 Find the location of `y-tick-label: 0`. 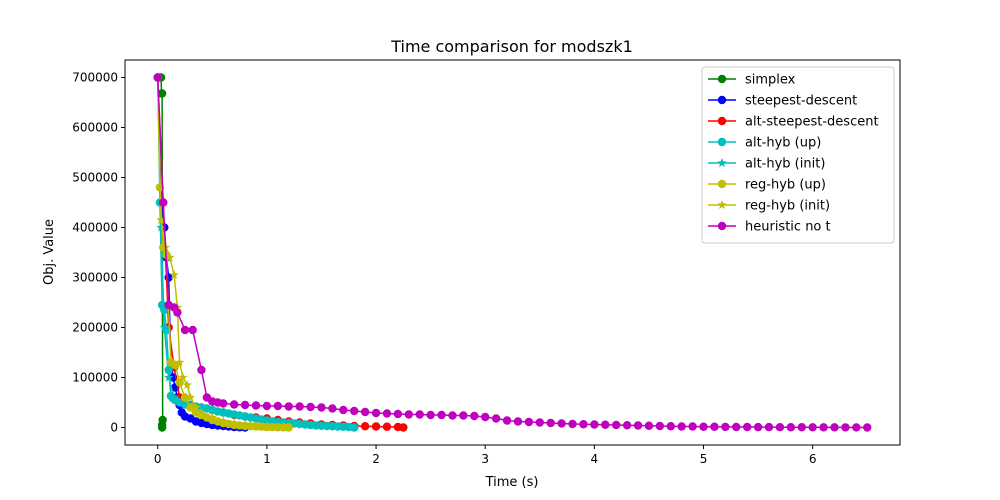

y-tick-label: 0 is located at coordinates (114, 428).